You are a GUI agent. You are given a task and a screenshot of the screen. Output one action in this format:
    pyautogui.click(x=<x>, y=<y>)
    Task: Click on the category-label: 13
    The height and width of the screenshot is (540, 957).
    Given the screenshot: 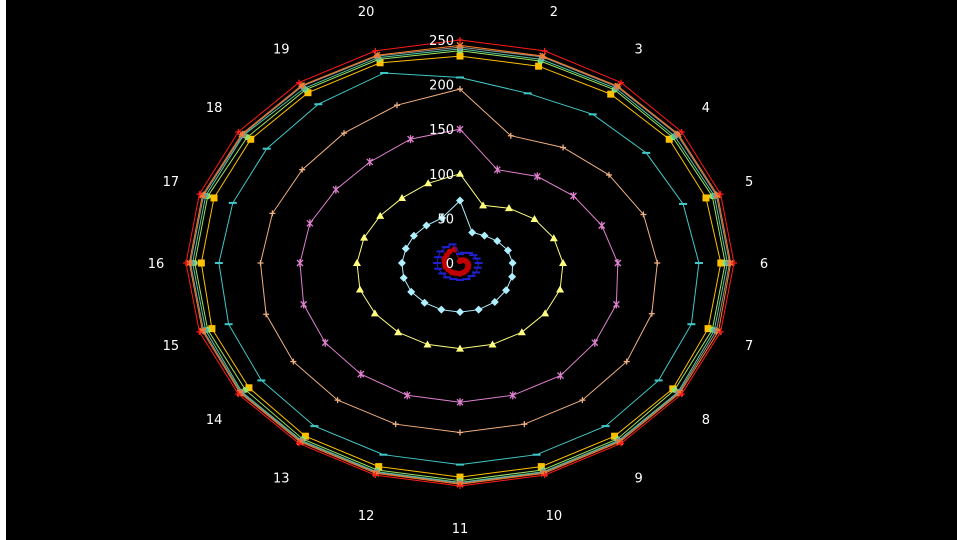 What is the action you would take?
    pyautogui.click(x=281, y=478)
    